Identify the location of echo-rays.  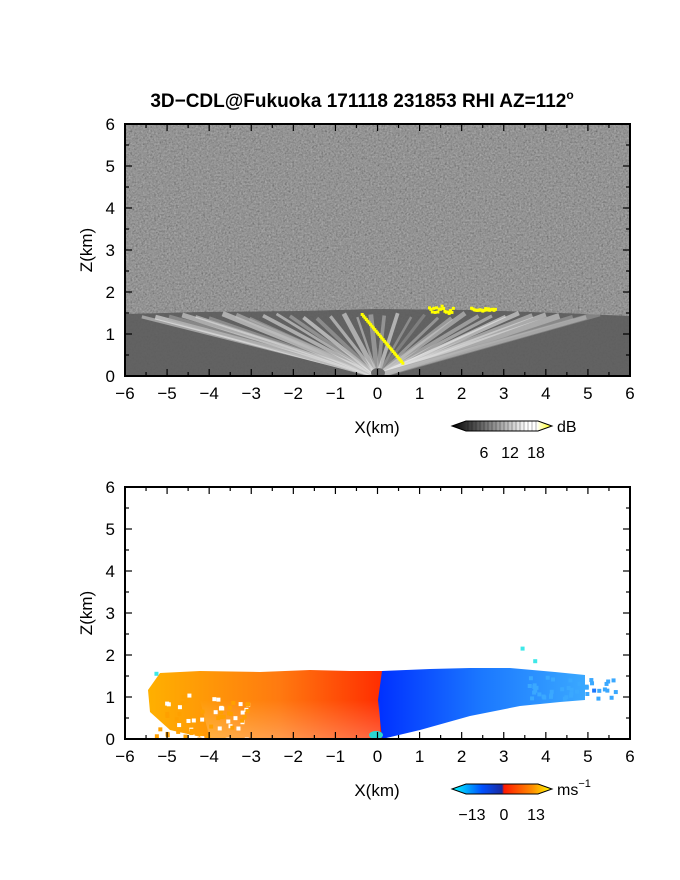
(371, 343).